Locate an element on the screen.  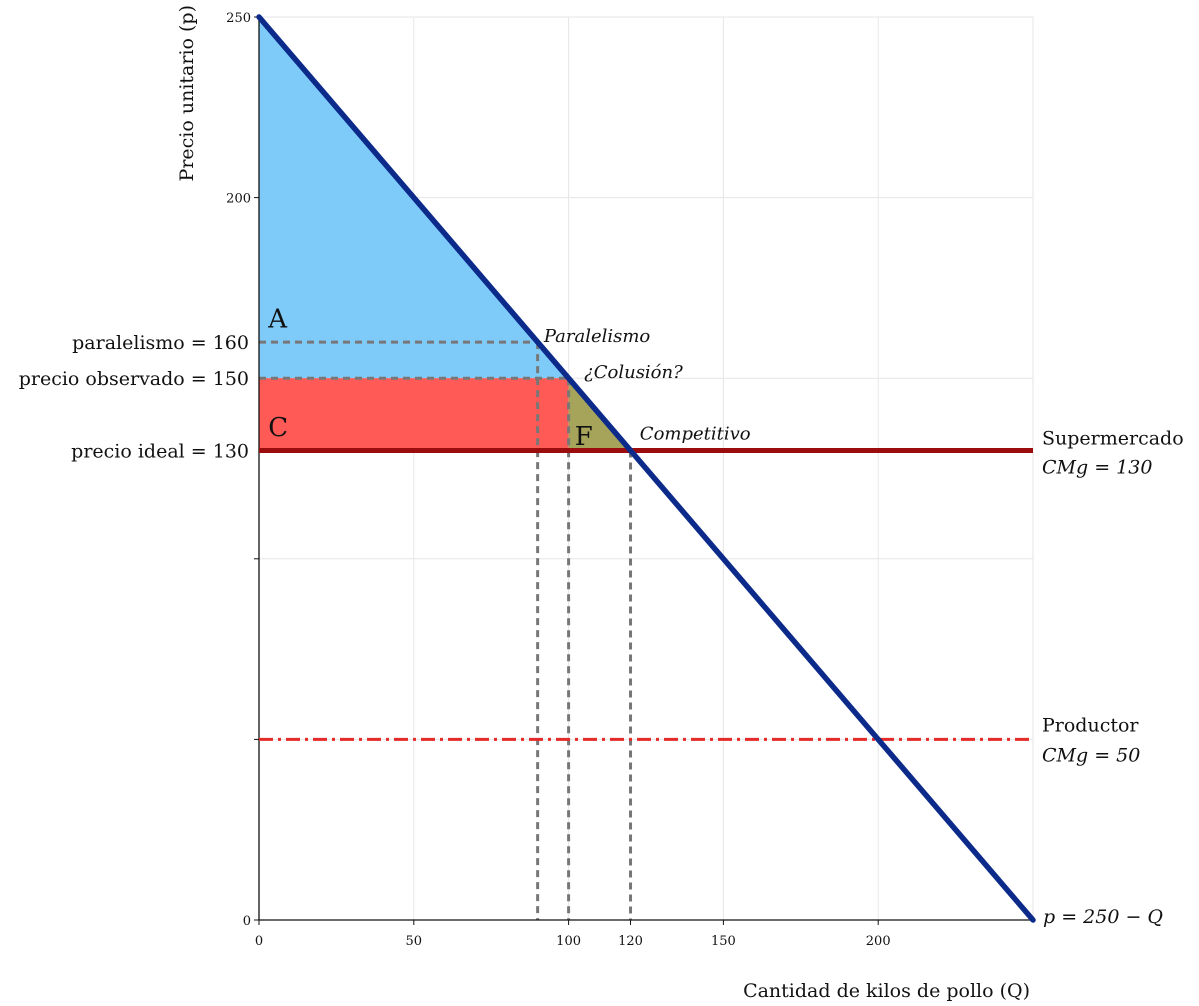
x-tick-label: 200 is located at coordinates (878, 941).